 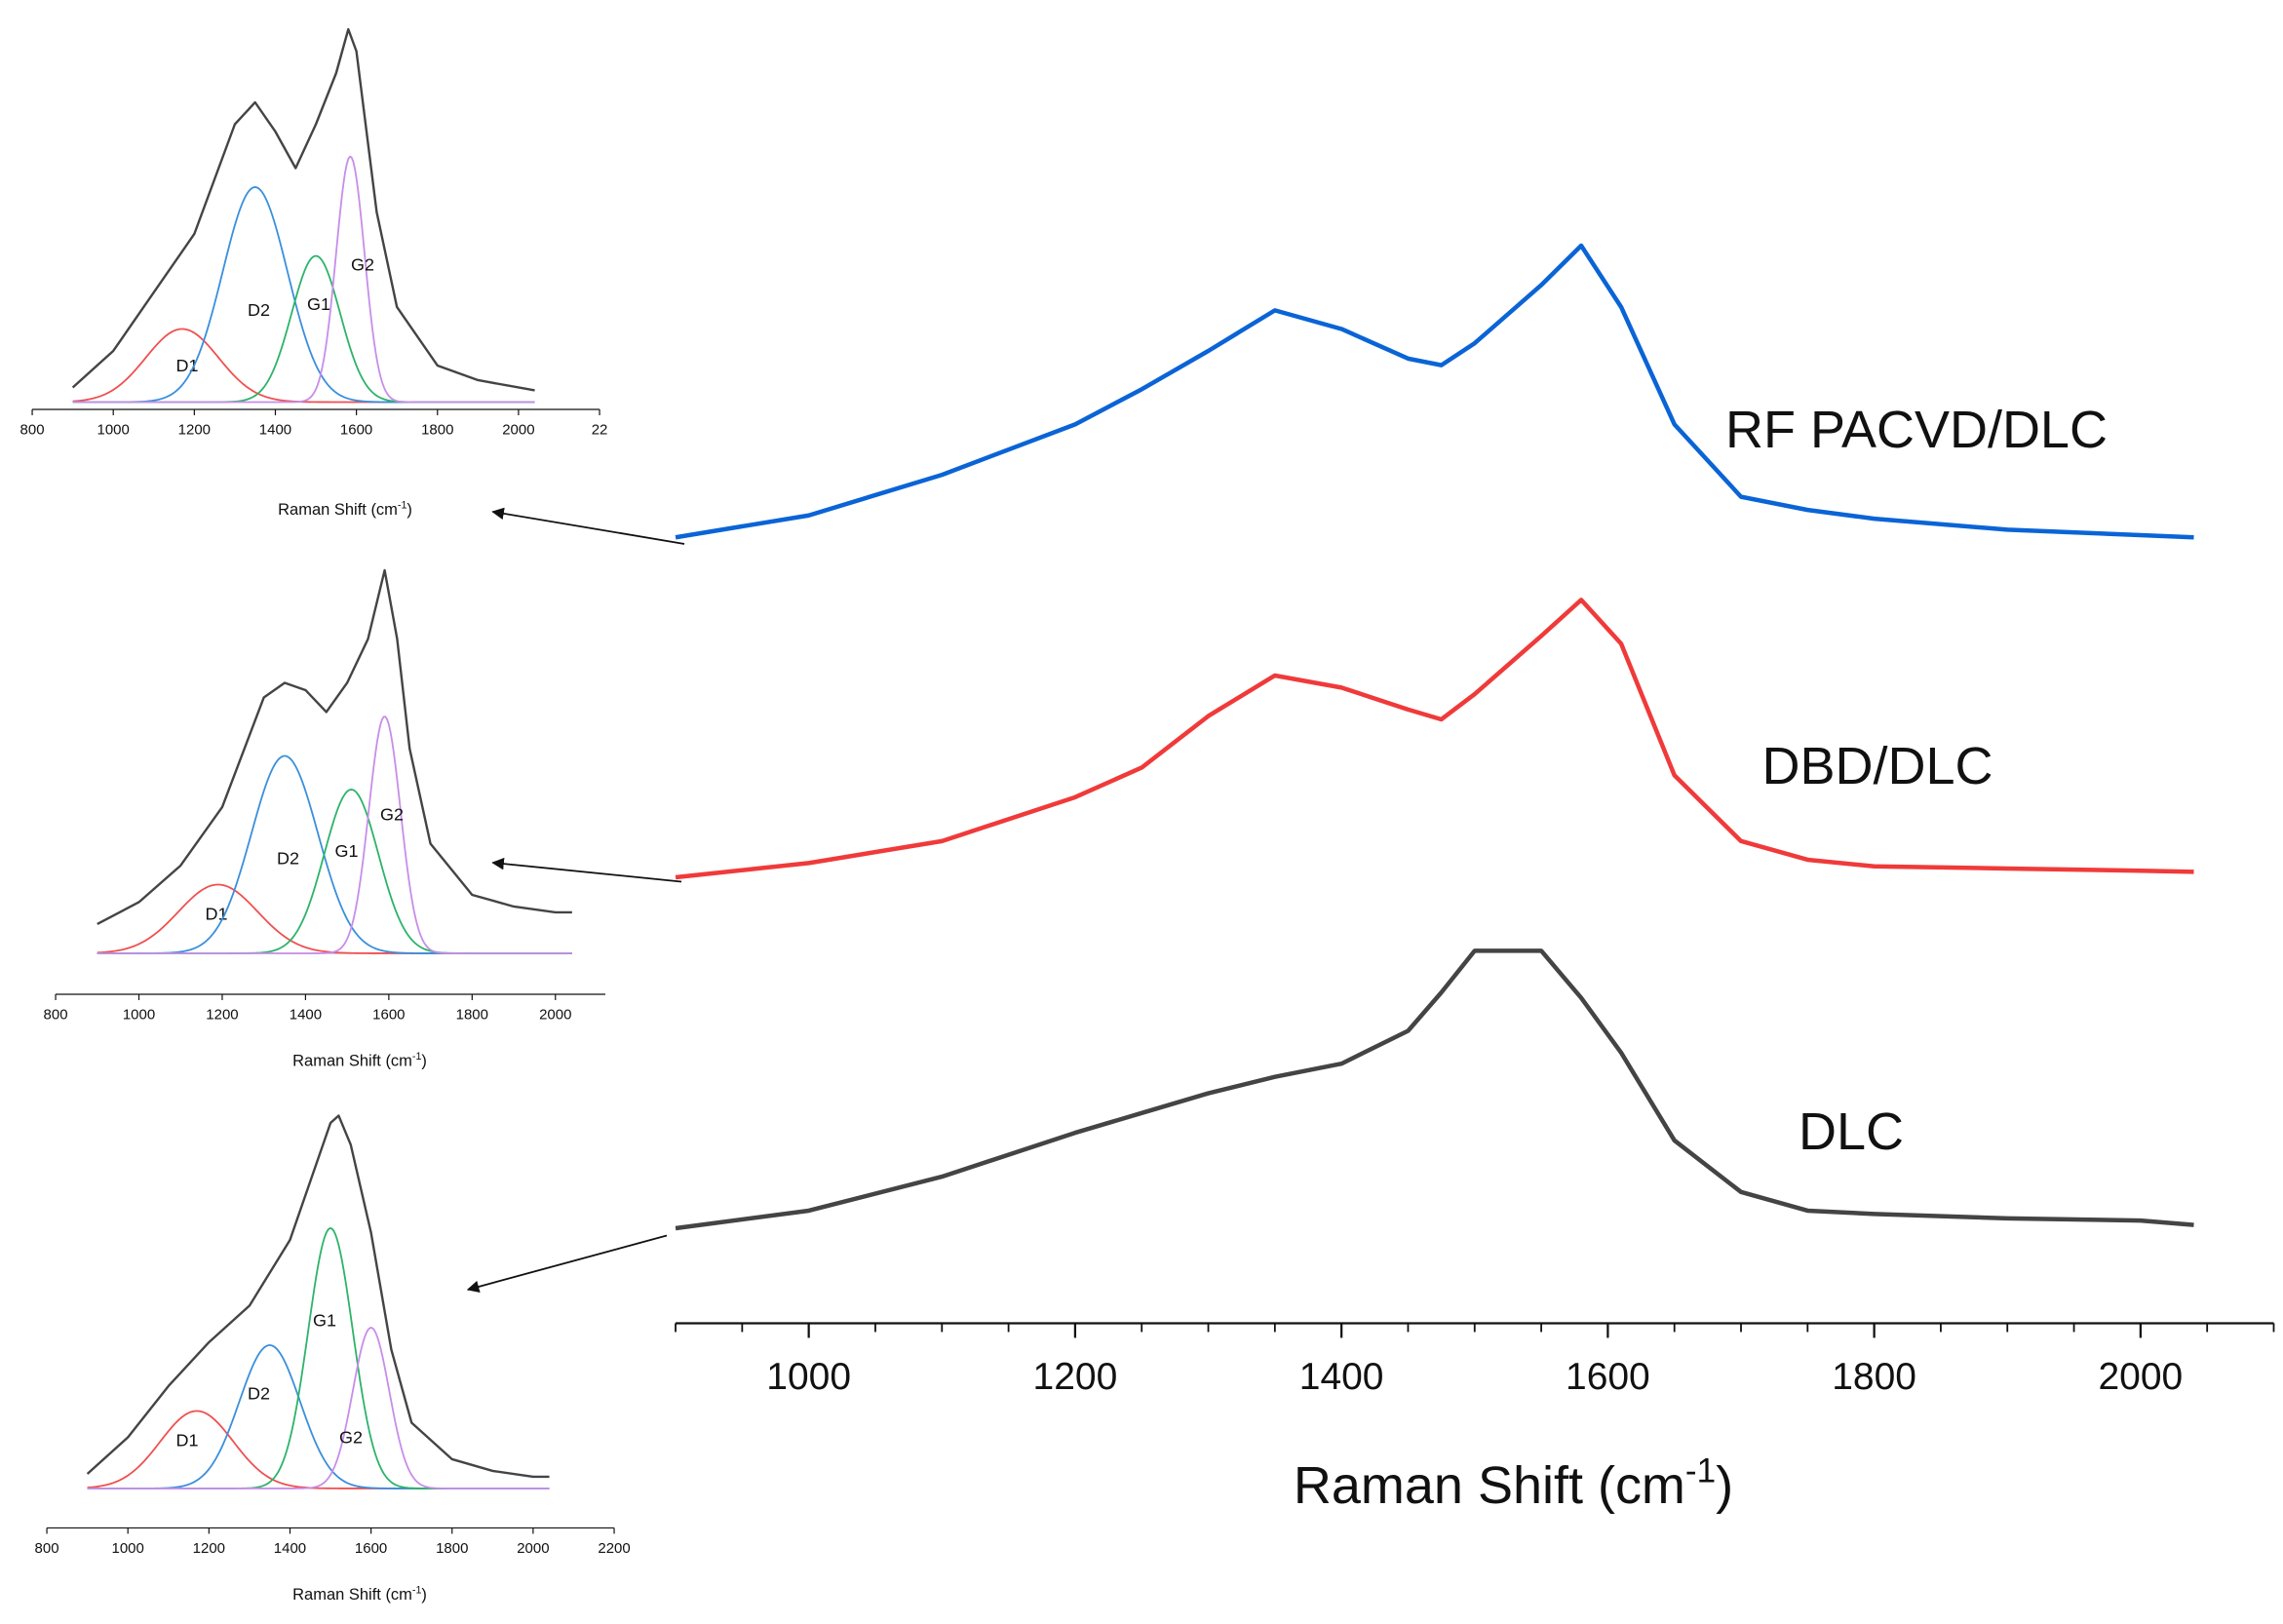 What do you see at coordinates (1341, 1377) in the screenshot?
I see `x-tick-label: 1400` at bounding box center [1341, 1377].